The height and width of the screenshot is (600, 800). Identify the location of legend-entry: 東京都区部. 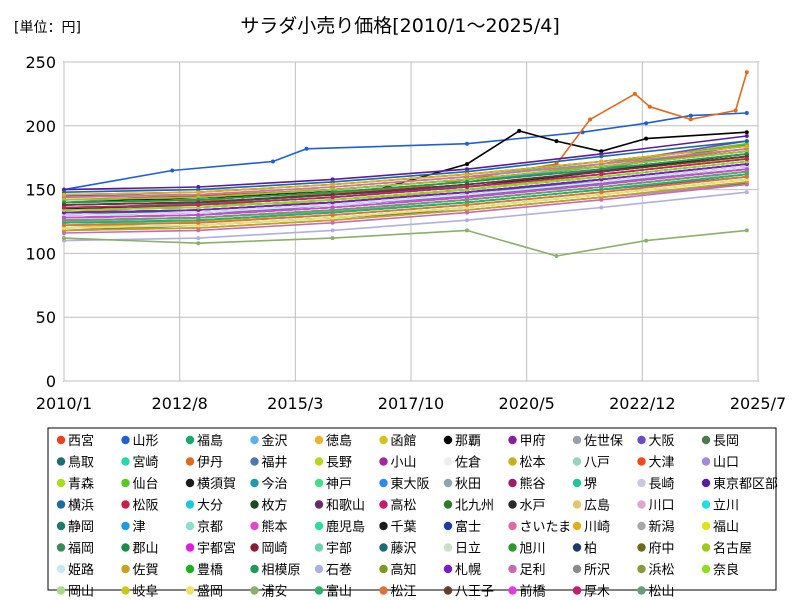
(745, 484).